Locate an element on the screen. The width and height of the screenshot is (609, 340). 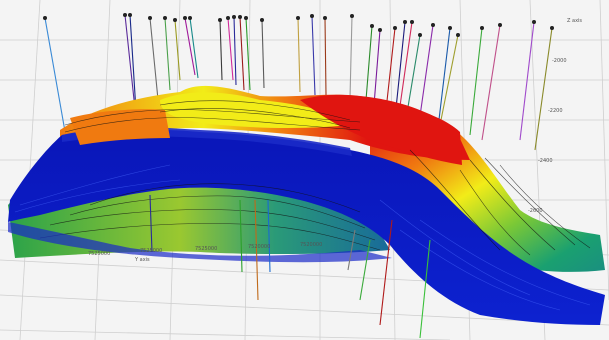
x-tick-1: 7525000 is located at coordinates (99, 254).